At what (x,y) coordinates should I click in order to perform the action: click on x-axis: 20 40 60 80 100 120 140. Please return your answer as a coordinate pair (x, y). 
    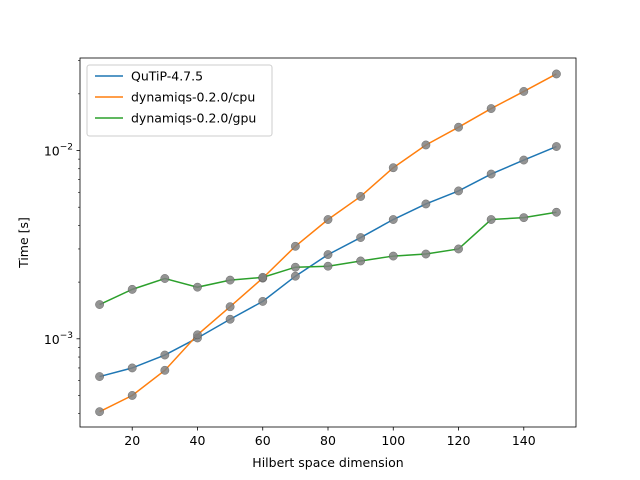
    Looking at the image, I should click on (330, 437).